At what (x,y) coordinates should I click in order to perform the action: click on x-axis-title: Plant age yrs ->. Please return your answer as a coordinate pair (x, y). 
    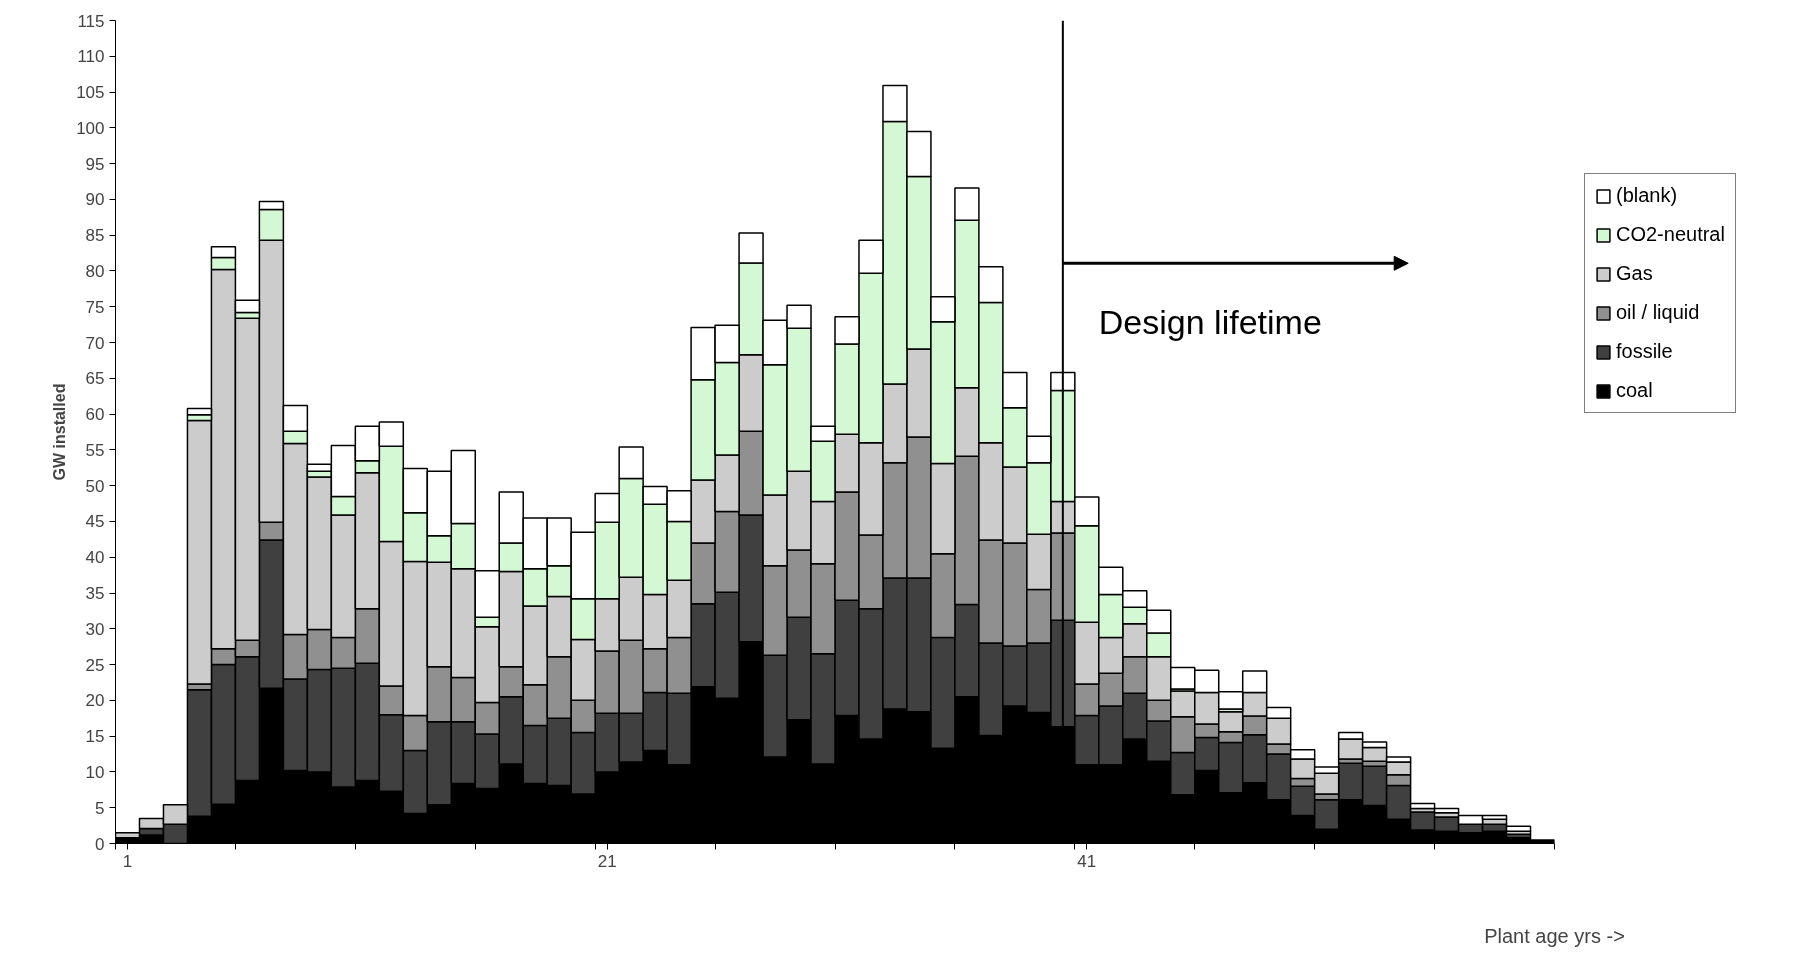
    Looking at the image, I should click on (1554, 935).